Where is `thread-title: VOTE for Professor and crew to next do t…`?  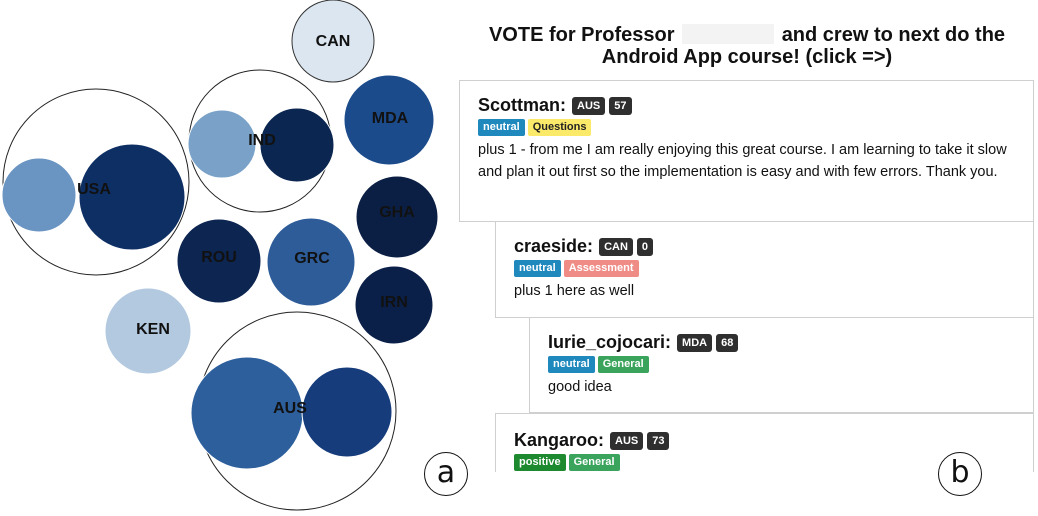 thread-title: VOTE for Professor and crew to next do t… is located at coordinates (747, 46).